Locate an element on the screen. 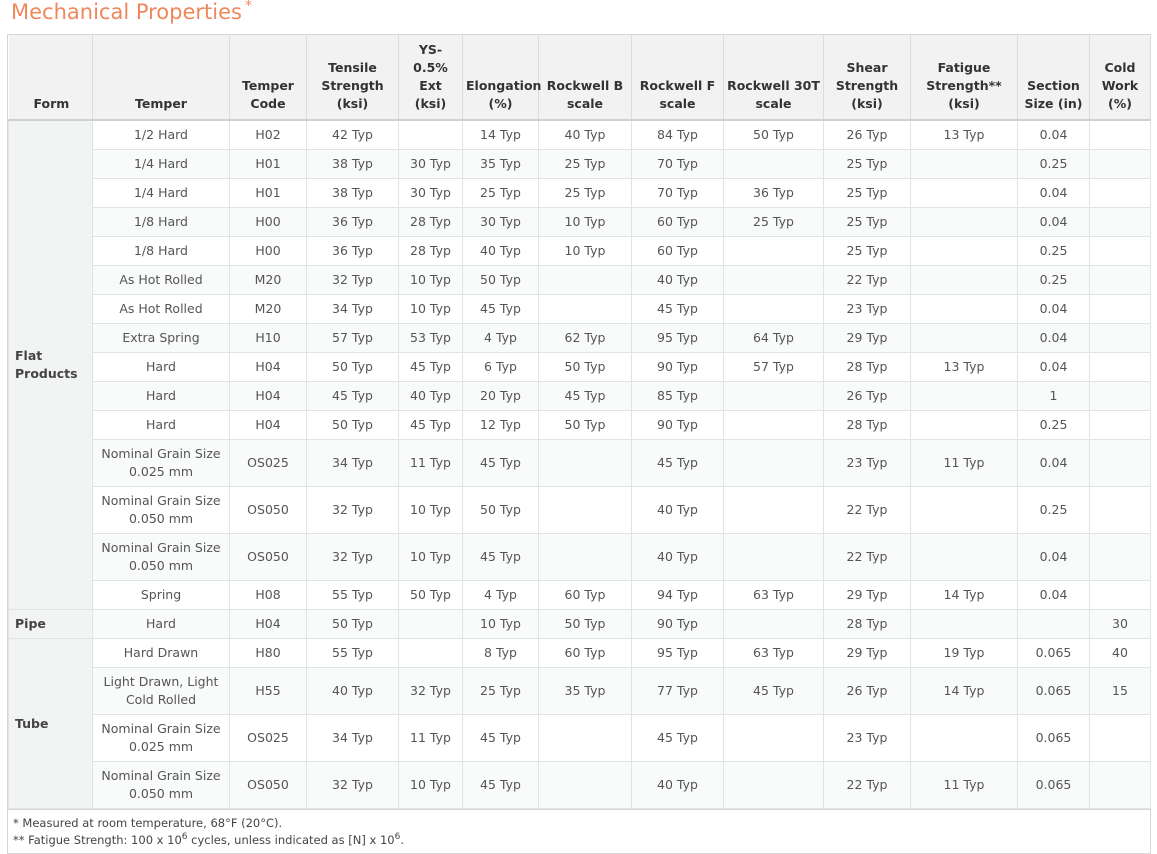  value-cell: 12 Typ is located at coordinates (500, 425).